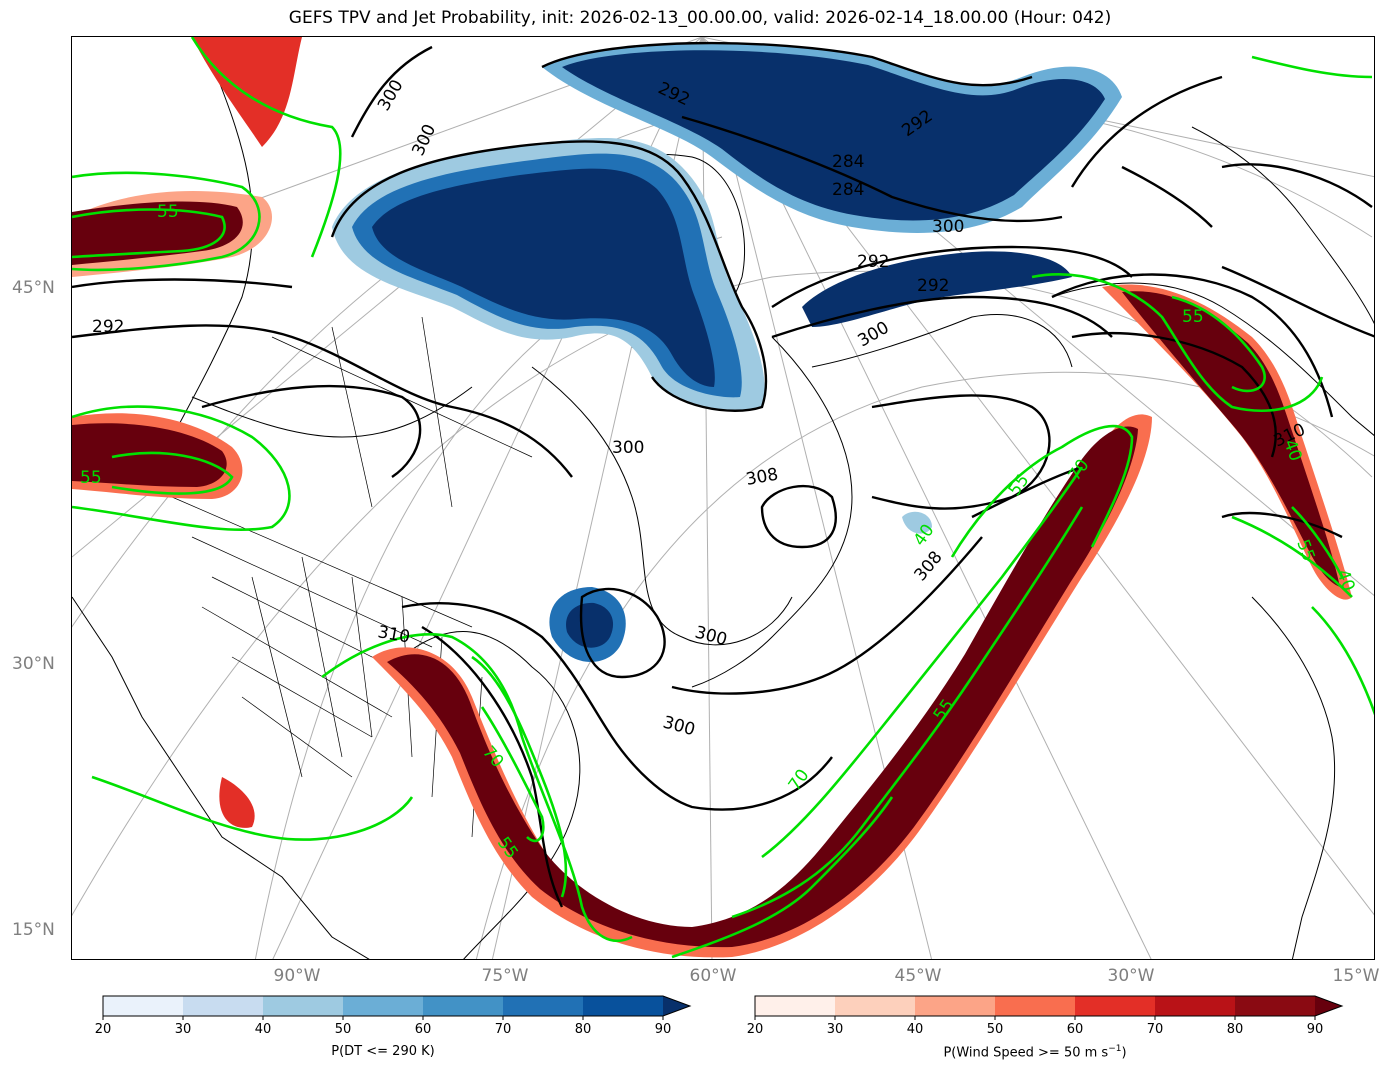 This screenshot has width=1400, height=1084. I want to click on lon-label-30w: 30°W, so click(1131, 976).